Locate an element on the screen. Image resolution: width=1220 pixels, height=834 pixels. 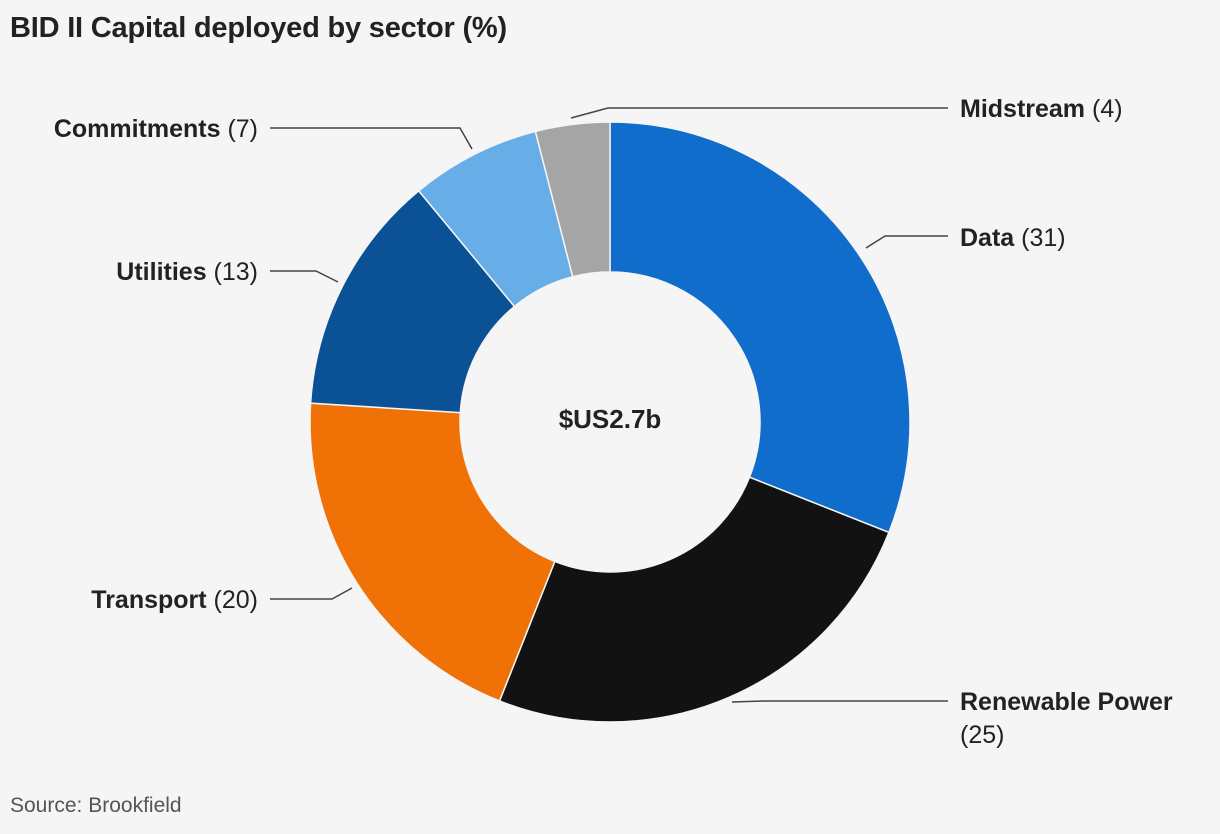
source-note: Source: Brookfield is located at coordinates (96, 805).